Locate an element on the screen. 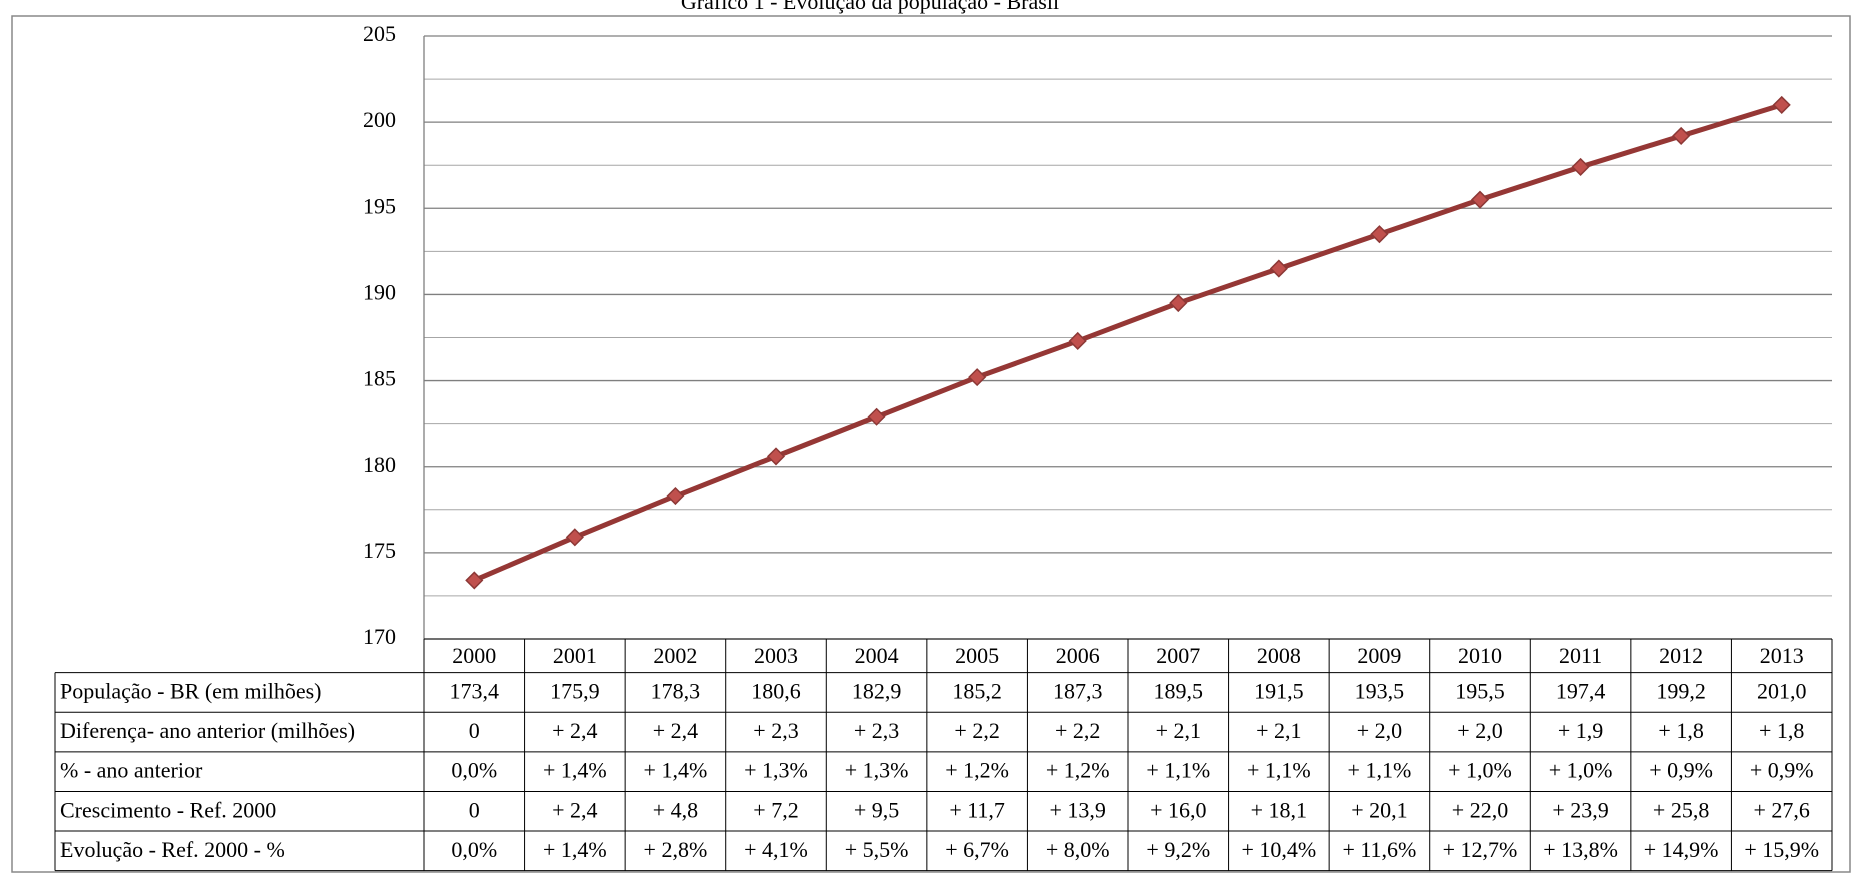  row-label: Evolução - Ref. 2000 - % is located at coordinates (172, 849).